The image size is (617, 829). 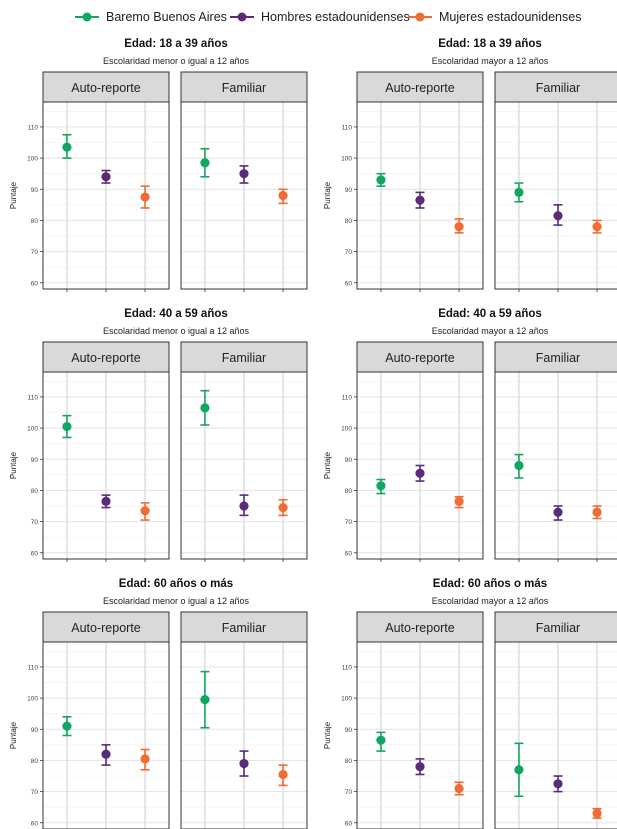 What do you see at coordinates (335, 17) in the screenshot?
I see `legend-label-hombres: Hombres estadounidenses` at bounding box center [335, 17].